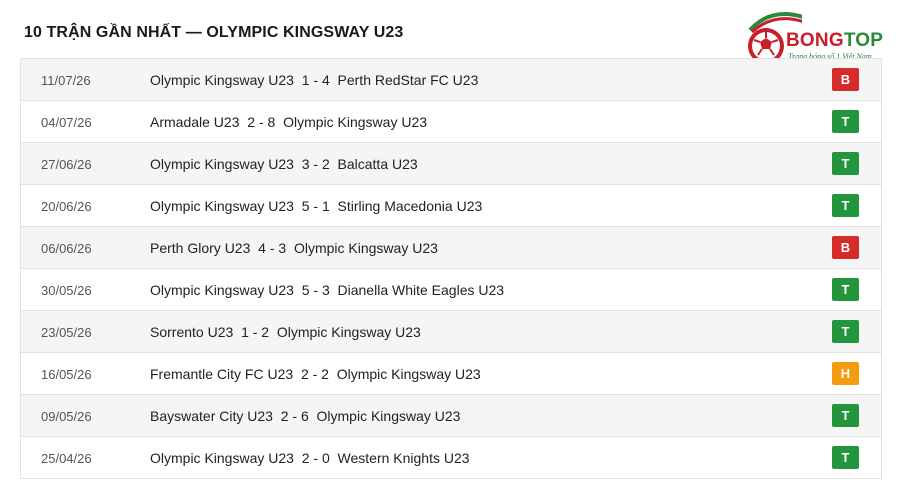 The image size is (900, 500). What do you see at coordinates (66, 122) in the screenshot?
I see `match-date: 04/07/26` at bounding box center [66, 122].